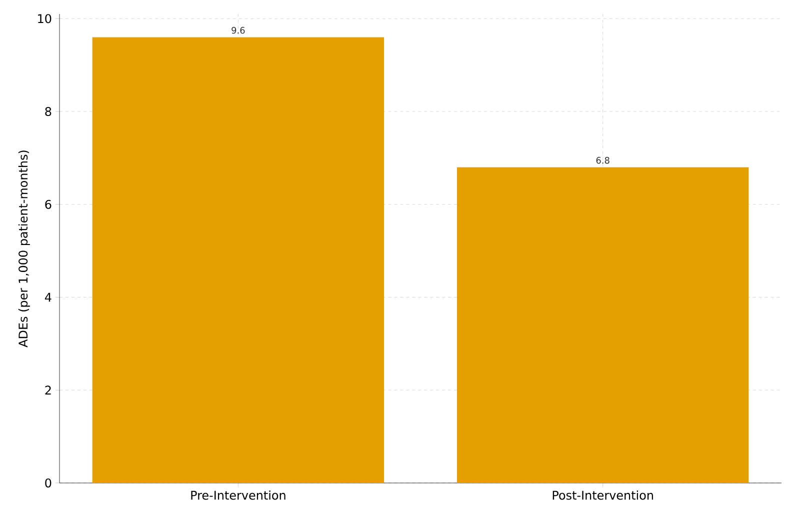 Image resolution: width=787 pixels, height=527 pixels. I want to click on x-tick-label: Pre-Intervention, so click(238, 495).